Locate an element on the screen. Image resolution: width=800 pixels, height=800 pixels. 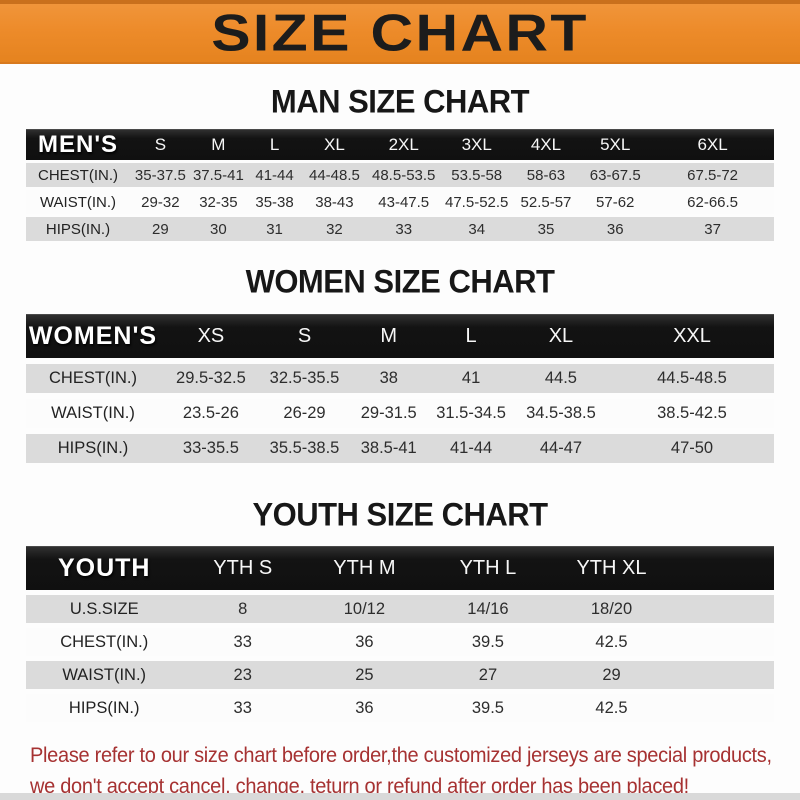
men-size-cell: 47.5-52.5 is located at coordinates (477, 202).